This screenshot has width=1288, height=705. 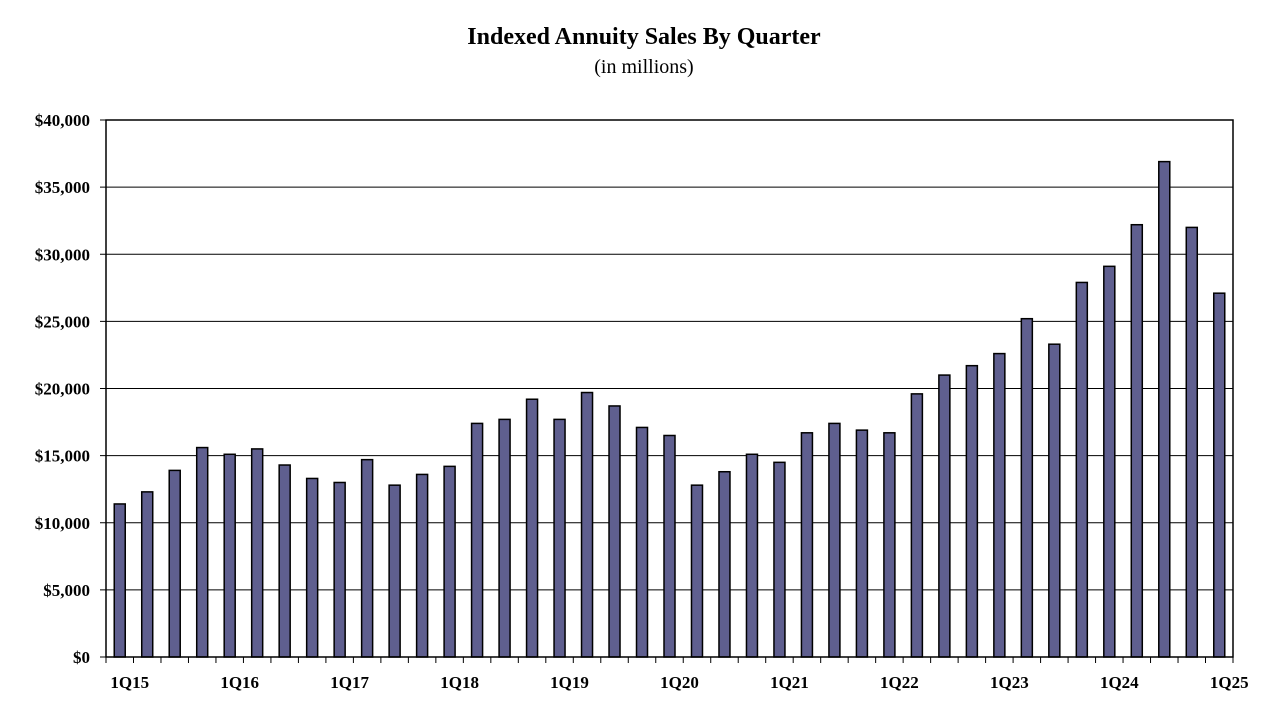 I want to click on chart-subtitle: (in millions), so click(x=644, y=67).